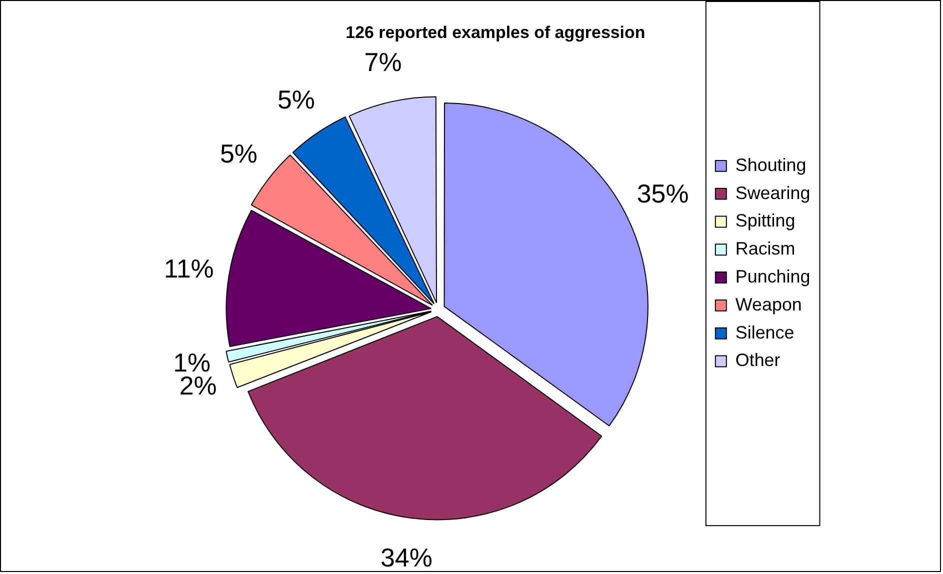 The width and height of the screenshot is (943, 574). I want to click on data-label: 11%, so click(189, 269).